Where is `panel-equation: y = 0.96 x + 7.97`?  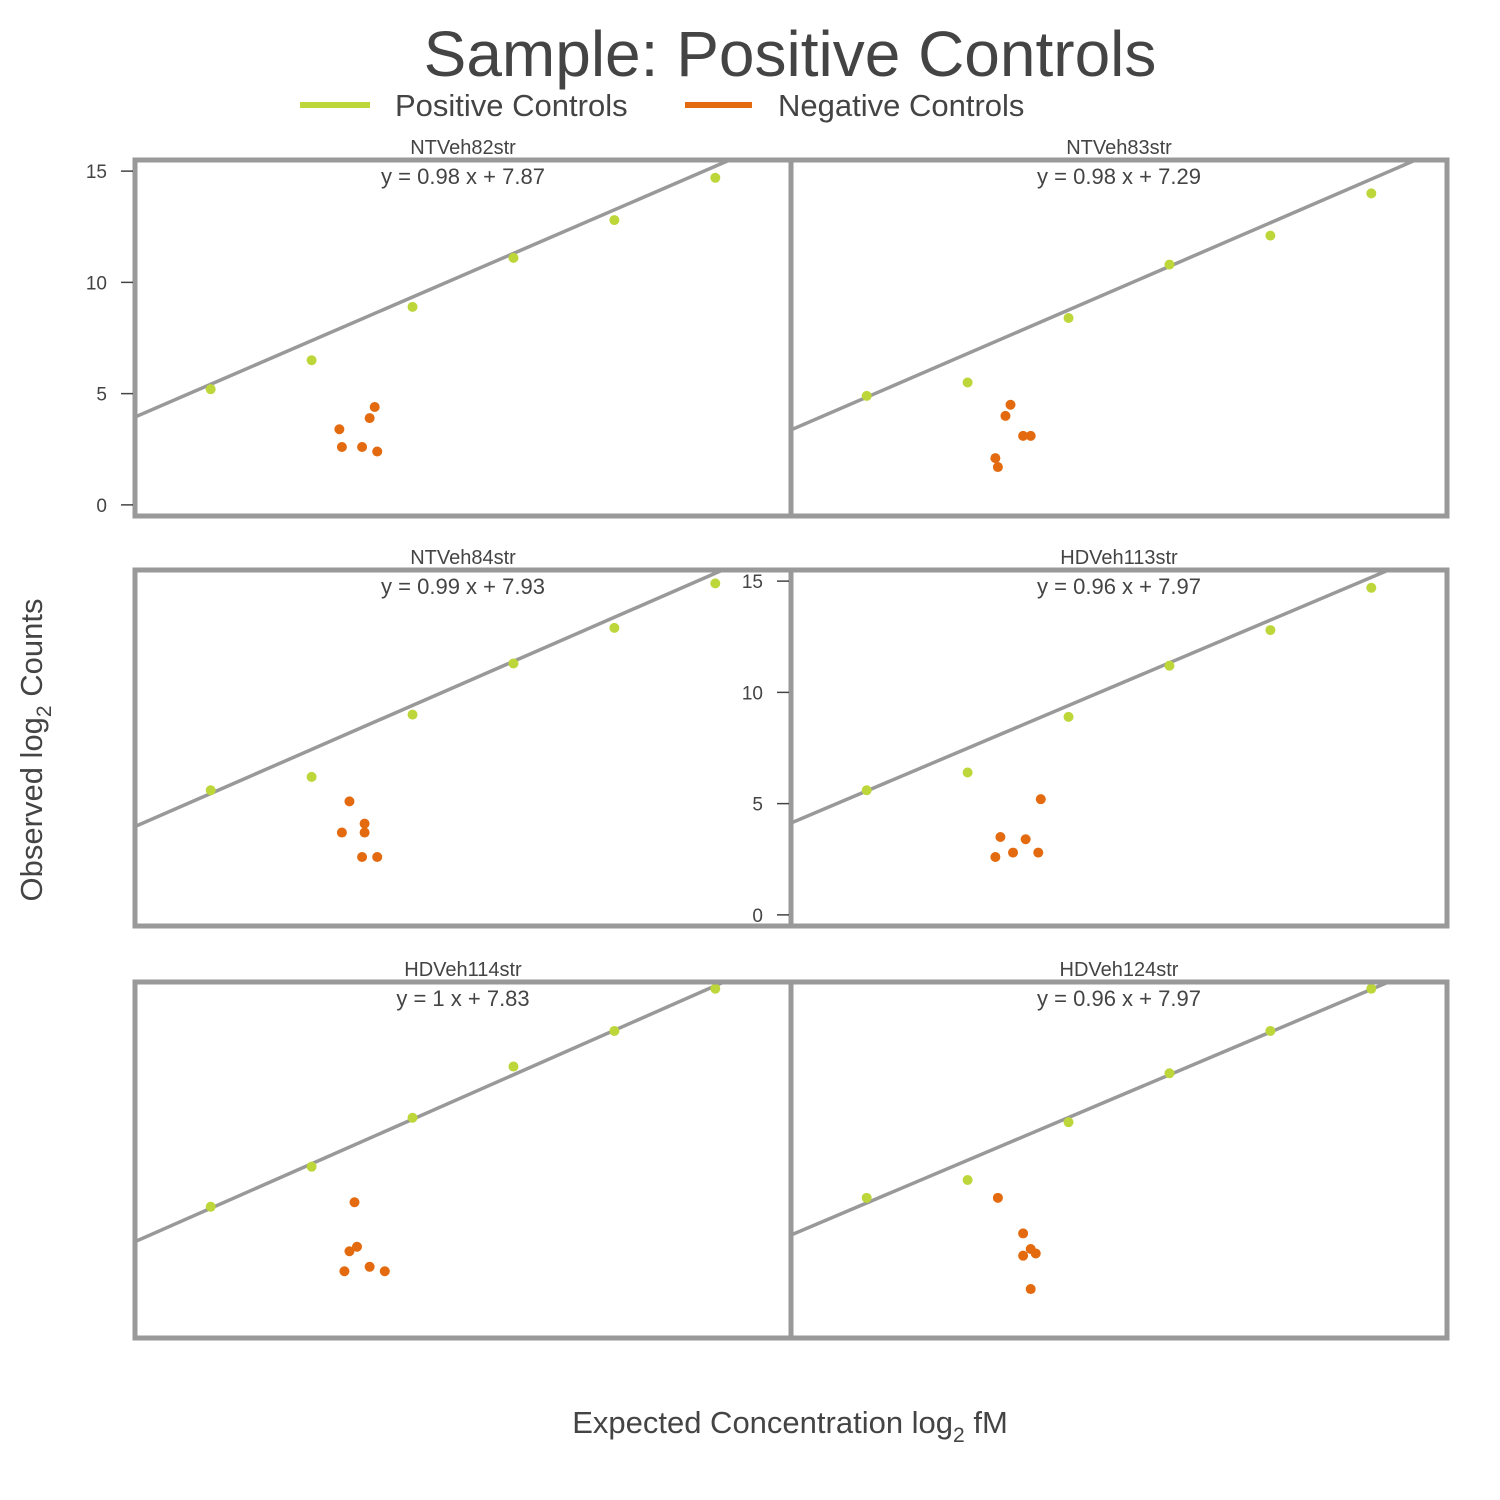 panel-equation: y = 0.96 x + 7.97 is located at coordinates (1119, 998).